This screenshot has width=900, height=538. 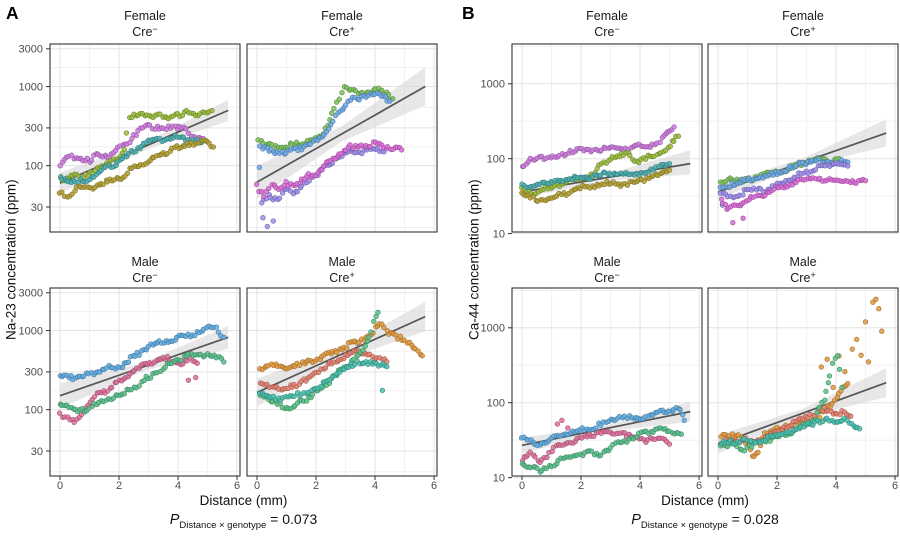 I want to click on p-value: = 0.028, so click(x=755, y=519).